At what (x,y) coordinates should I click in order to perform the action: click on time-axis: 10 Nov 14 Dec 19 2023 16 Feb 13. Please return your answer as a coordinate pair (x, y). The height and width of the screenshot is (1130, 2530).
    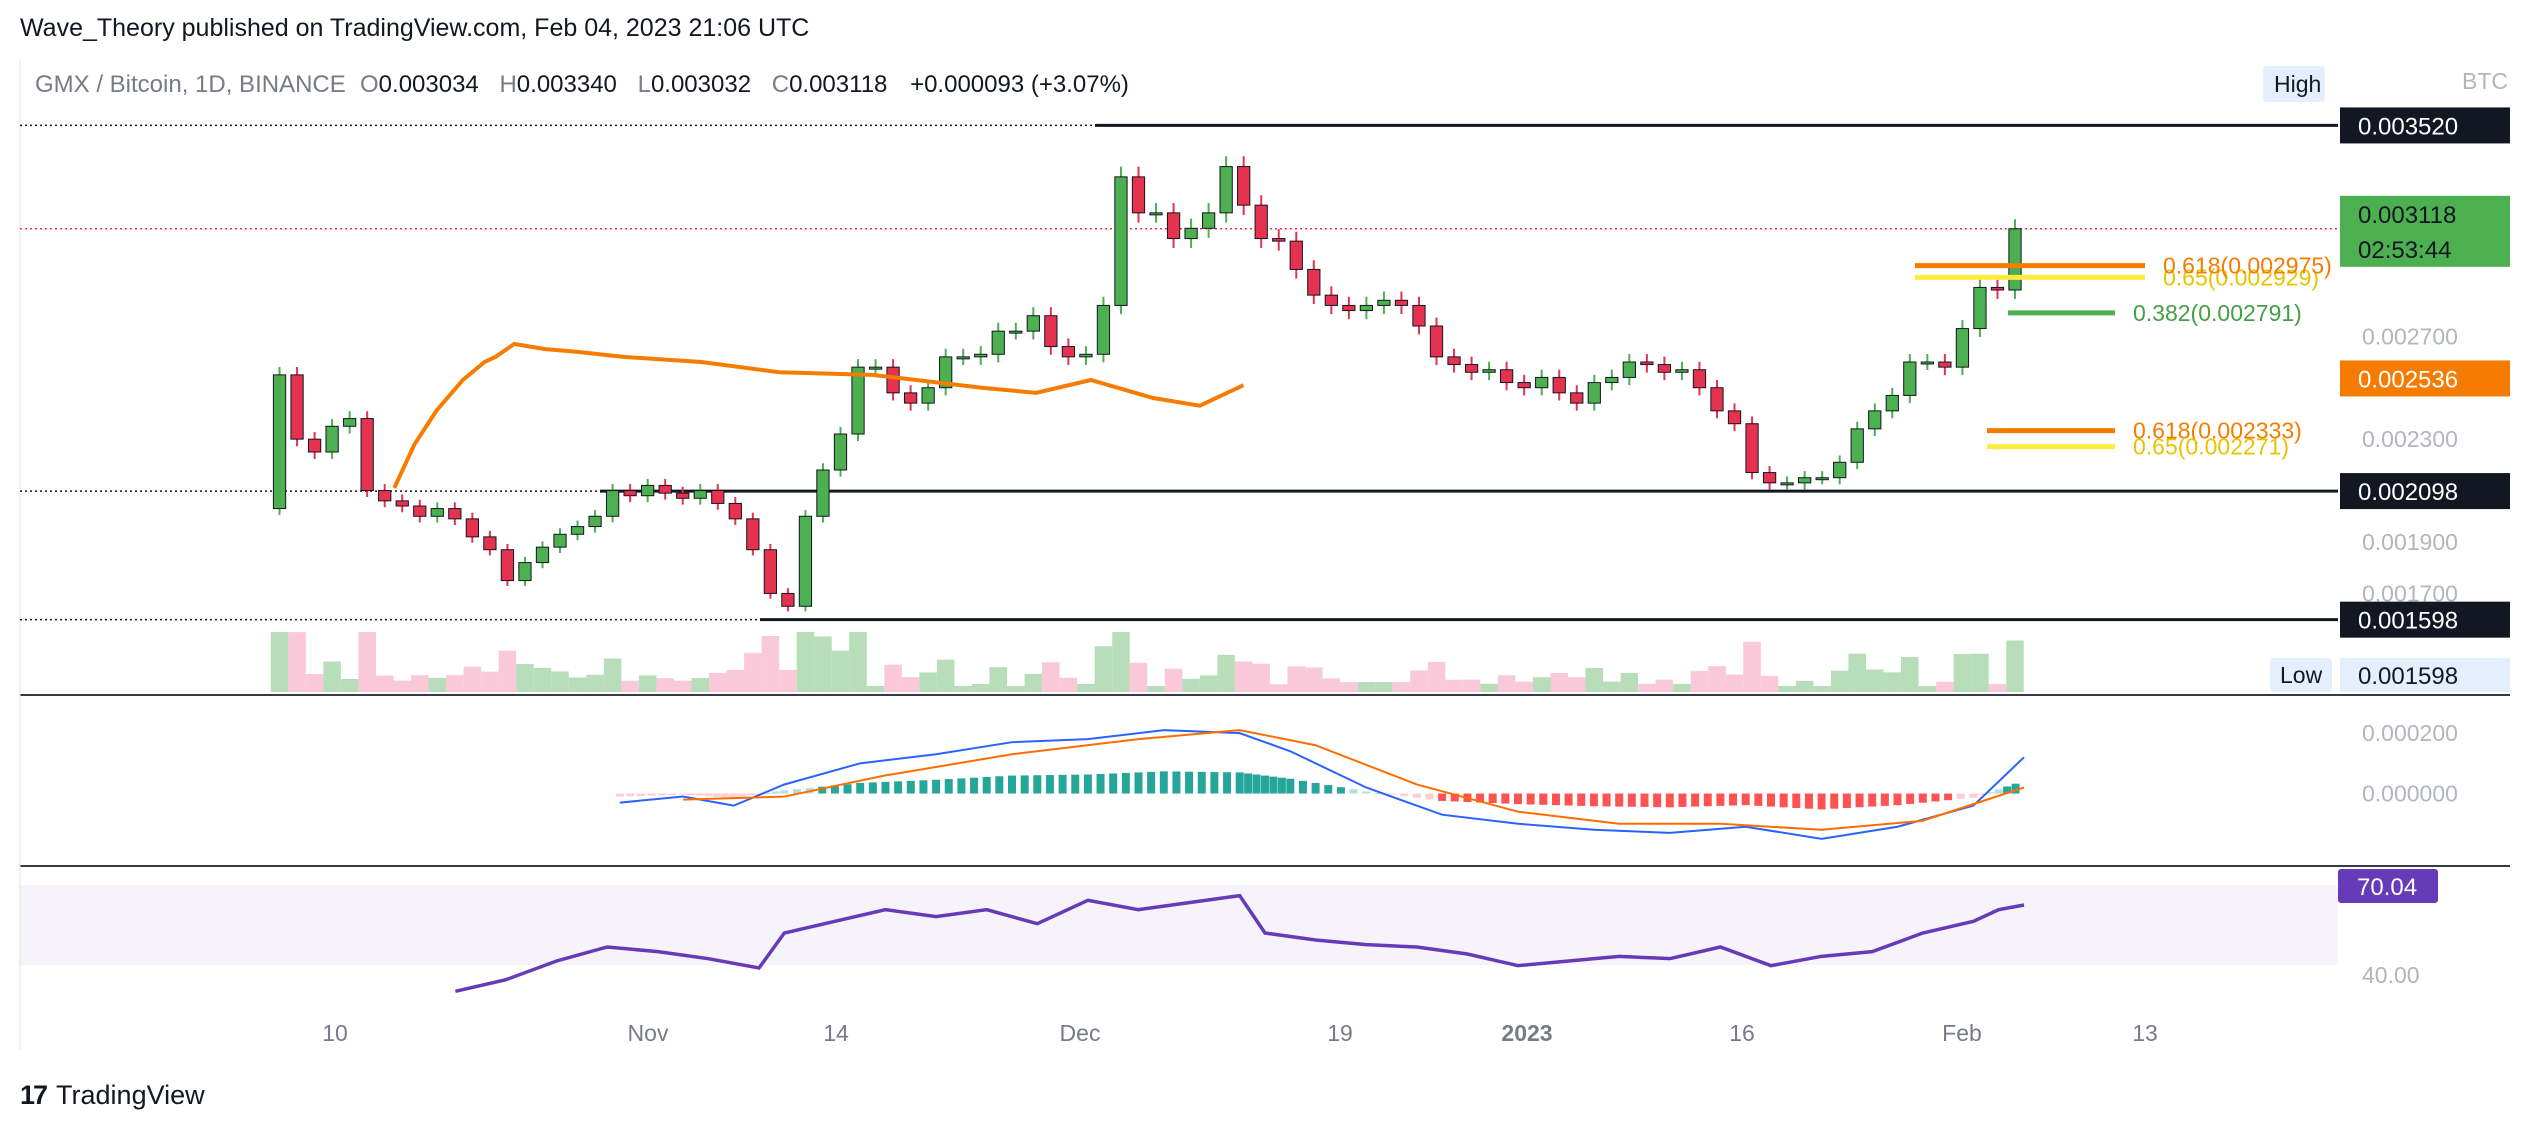
    Looking at the image, I should click on (1240, 1033).